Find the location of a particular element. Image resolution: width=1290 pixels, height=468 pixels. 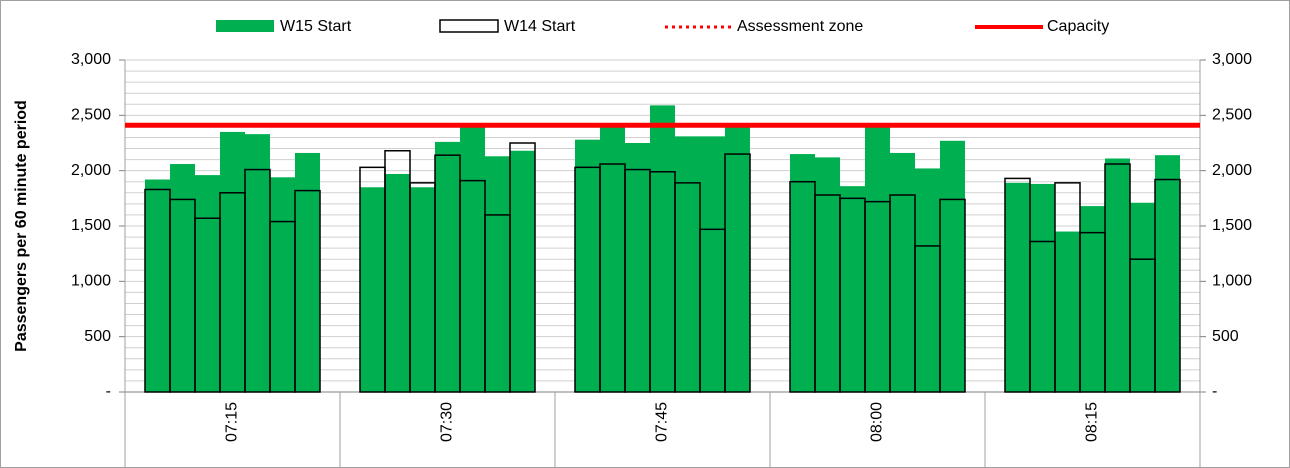

y2-tick-label: 1,000 is located at coordinates (1232, 281).